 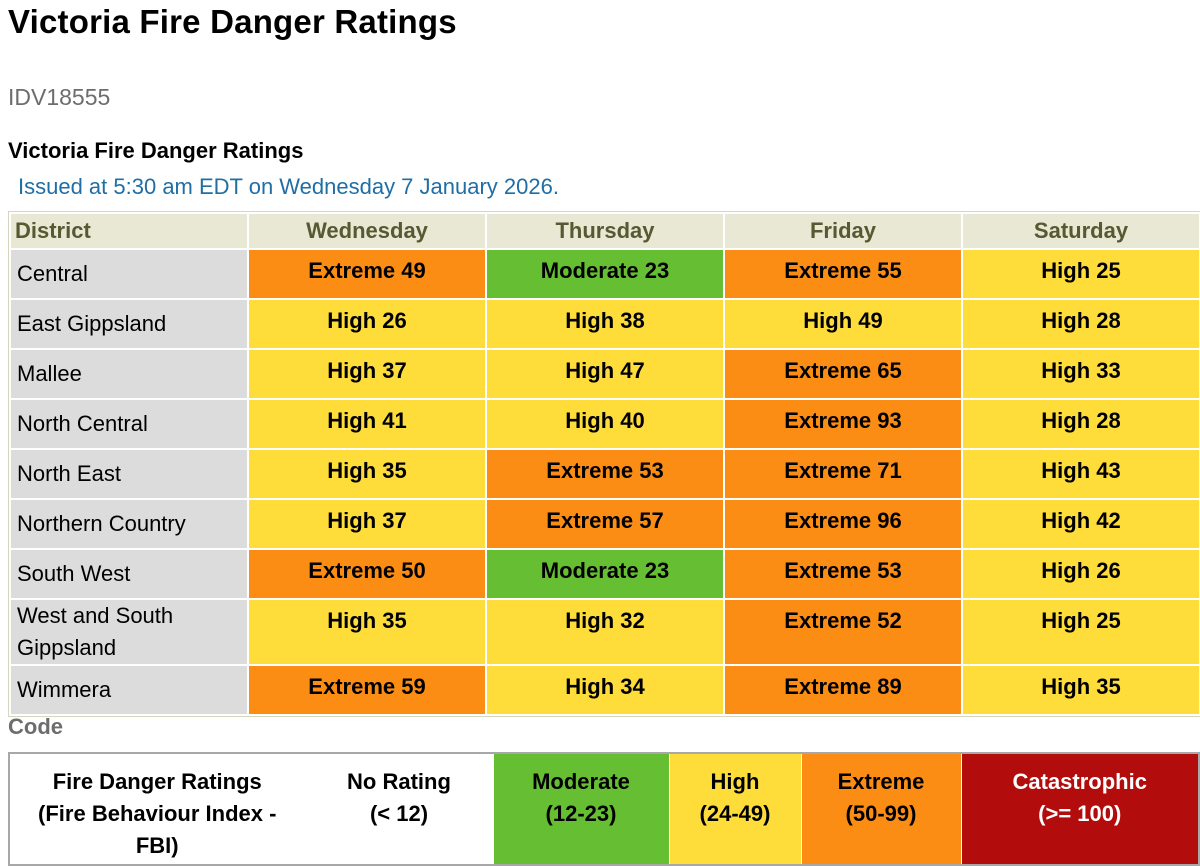 What do you see at coordinates (367, 424) in the screenshot?
I see `rating-cell-wednesday: High 41` at bounding box center [367, 424].